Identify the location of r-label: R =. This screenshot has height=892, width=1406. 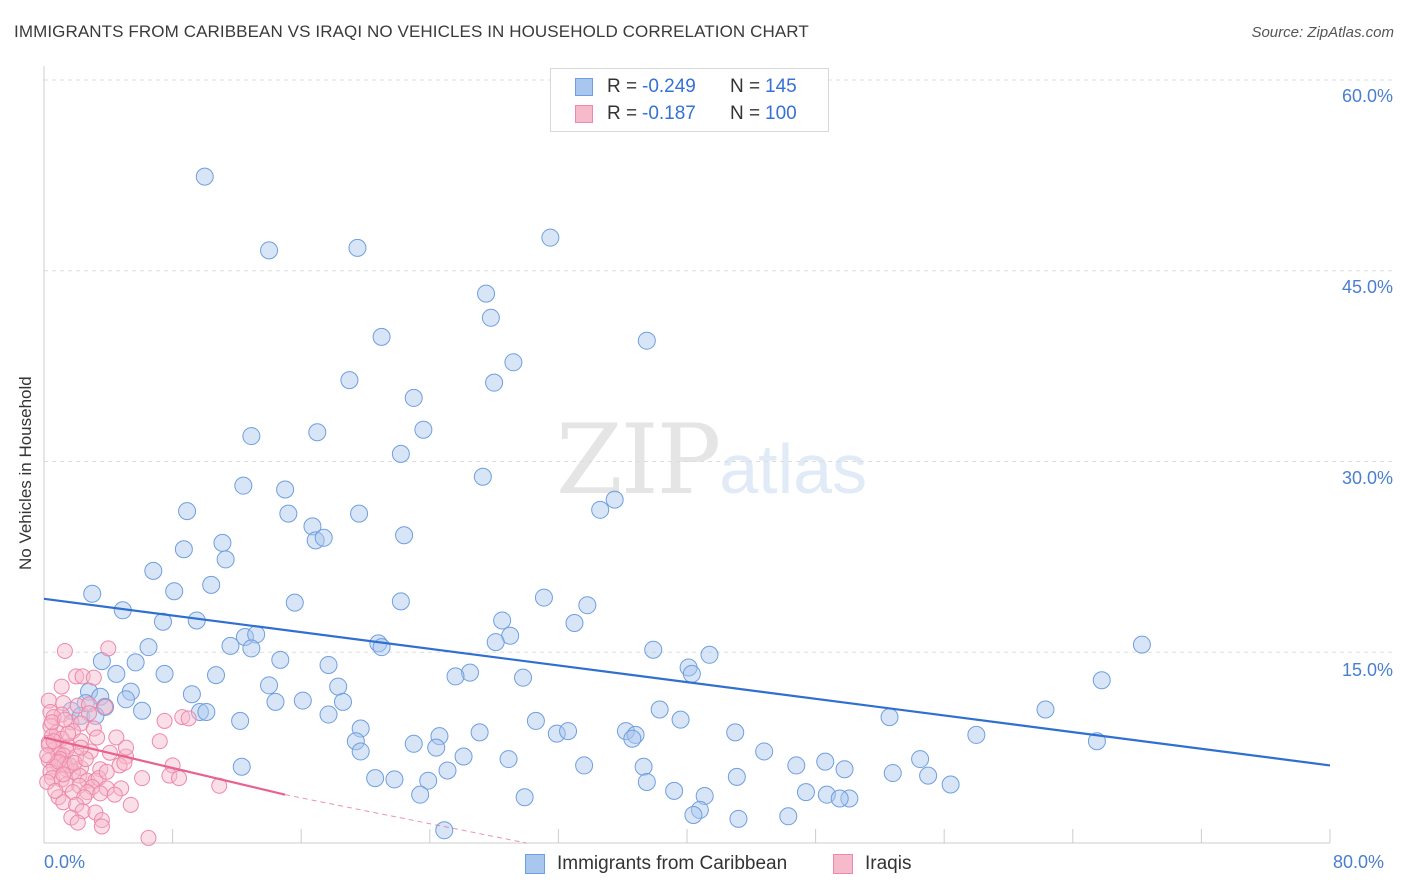
(622, 113).